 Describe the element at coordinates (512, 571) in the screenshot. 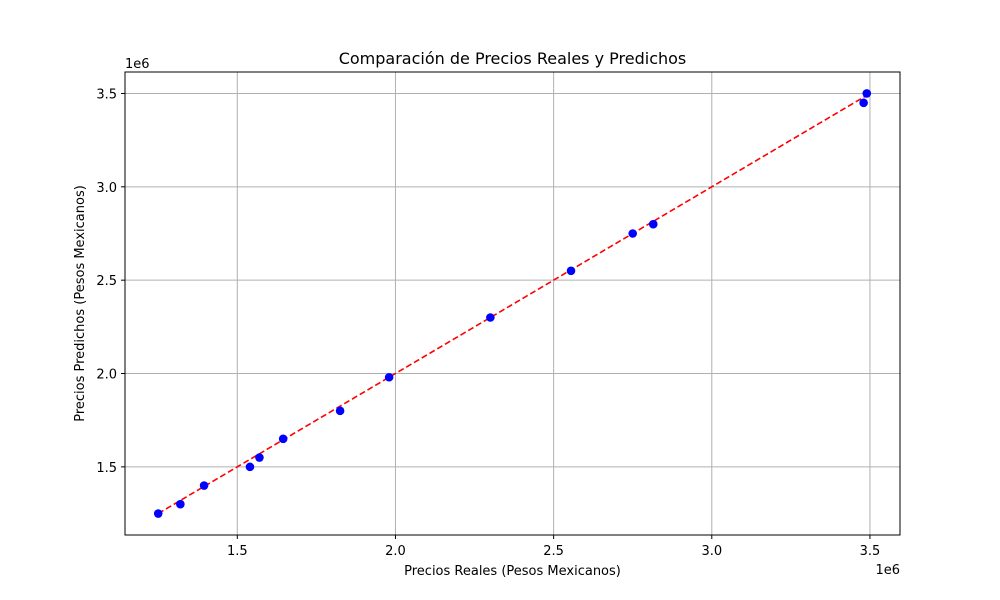

I see `x-axis-title: Precios Reales (Pesos Mexicanos)` at that location.